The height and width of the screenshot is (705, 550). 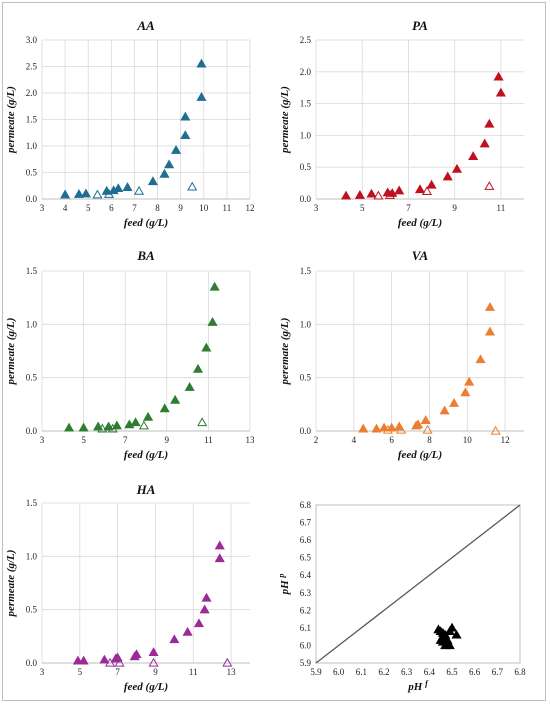 What do you see at coordinates (475, 672) in the screenshot?
I see `x-tick-label: 6.6` at bounding box center [475, 672].